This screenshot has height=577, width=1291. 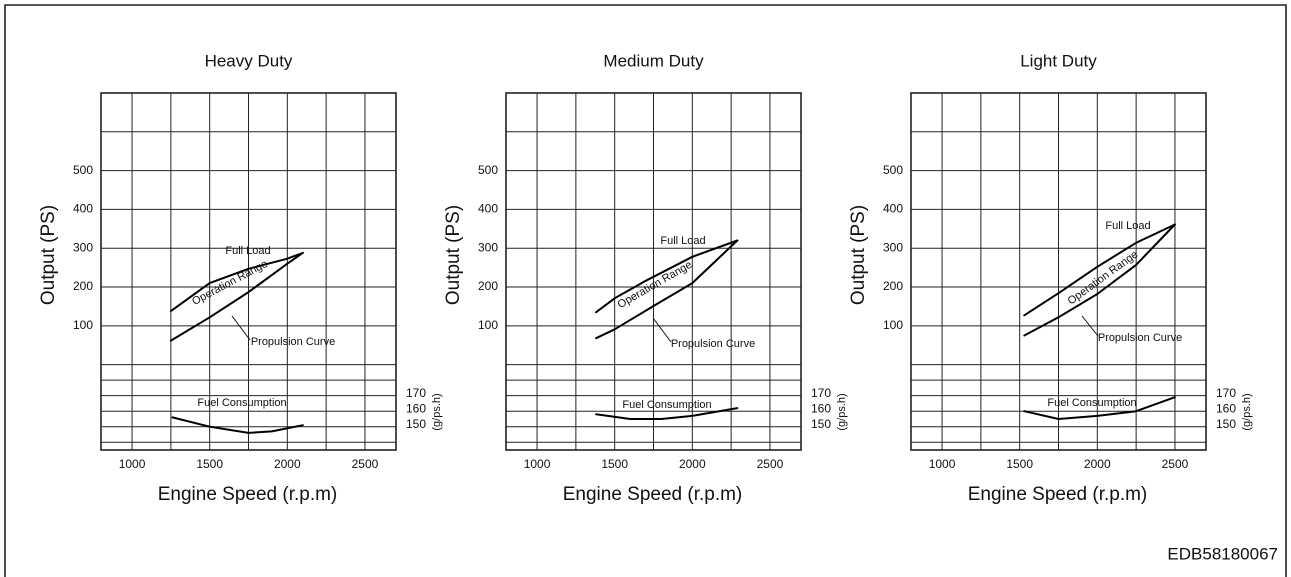 What do you see at coordinates (1058, 60) in the screenshot?
I see `chart-title: Light Duty` at bounding box center [1058, 60].